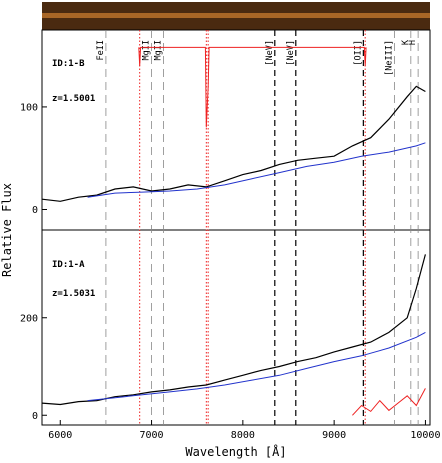  What do you see at coordinates (68, 265) in the screenshot?
I see `panel-bottom-id: ID:1-A` at bounding box center [68, 265].